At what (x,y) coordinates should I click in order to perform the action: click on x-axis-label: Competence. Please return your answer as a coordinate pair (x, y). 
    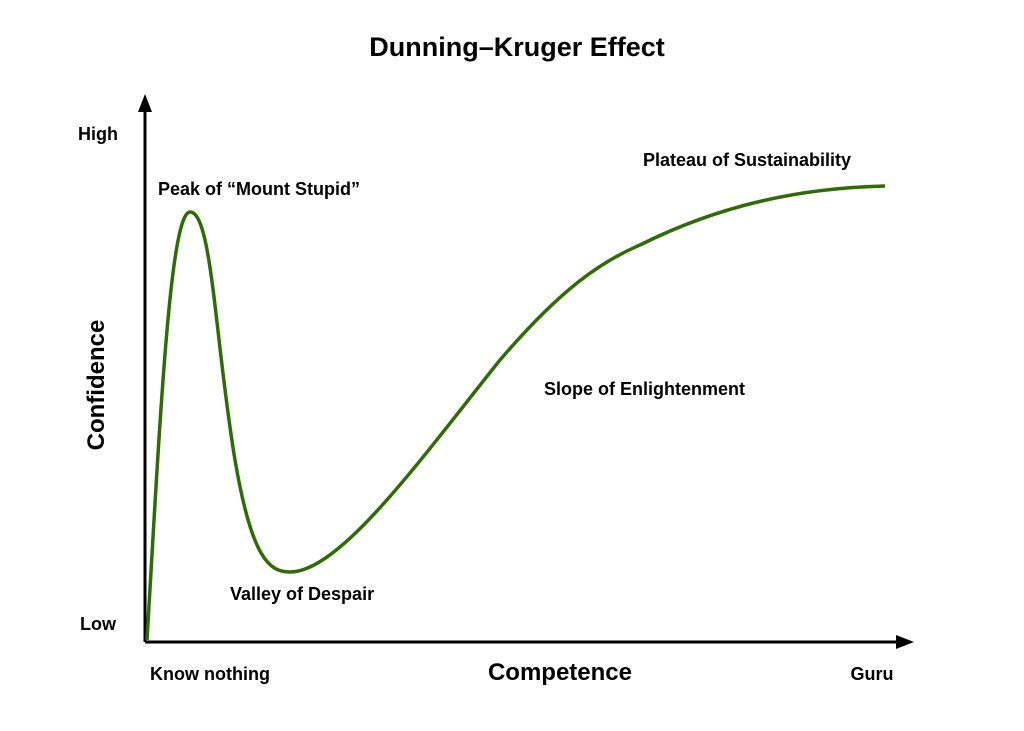
    Looking at the image, I should click on (560, 672).